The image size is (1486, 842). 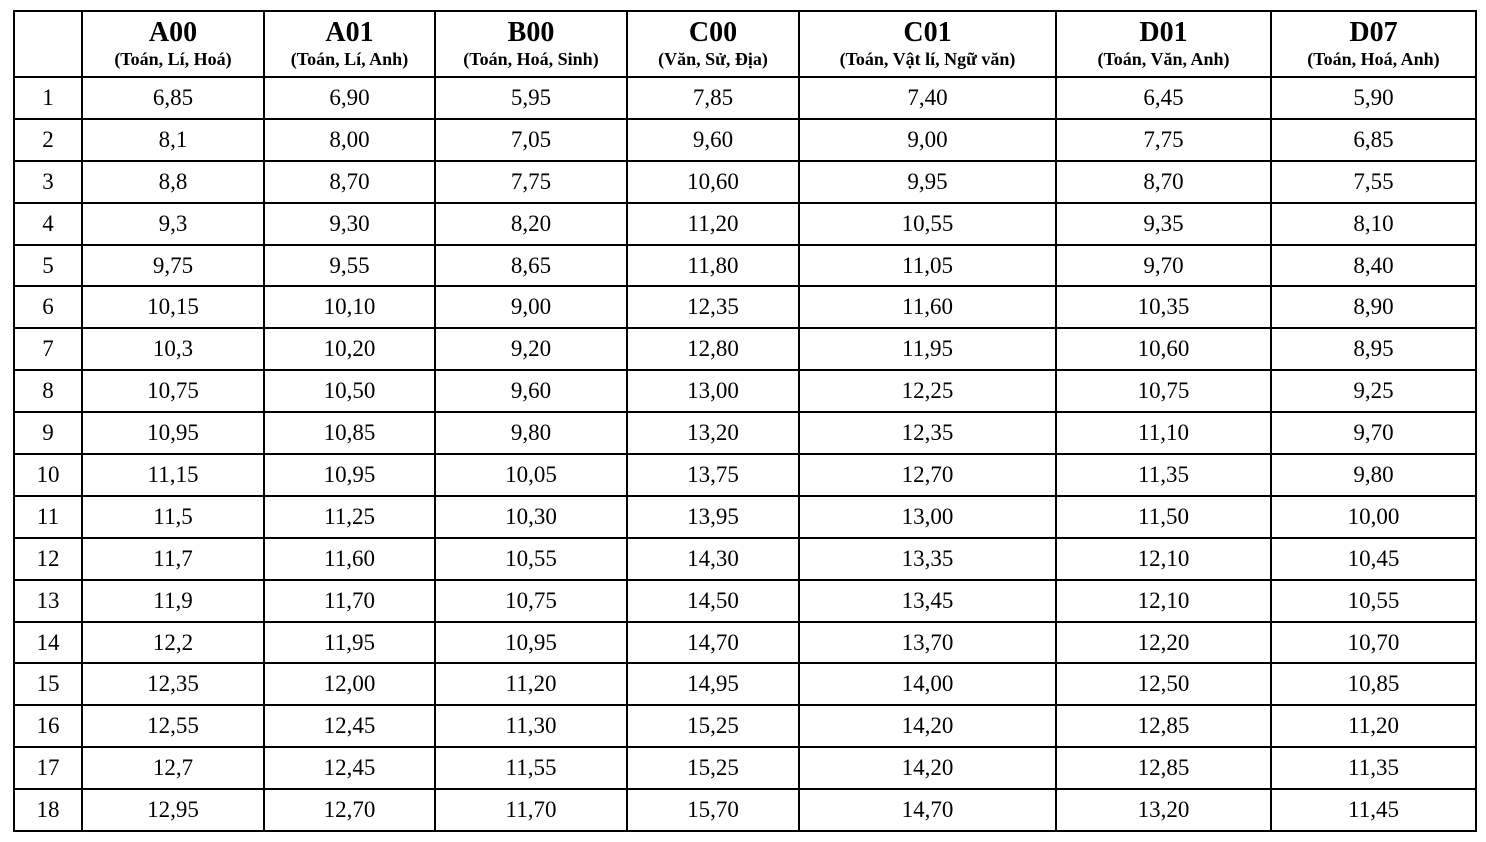 What do you see at coordinates (1163, 433) in the screenshot?
I see `score-cell: 11,10` at bounding box center [1163, 433].